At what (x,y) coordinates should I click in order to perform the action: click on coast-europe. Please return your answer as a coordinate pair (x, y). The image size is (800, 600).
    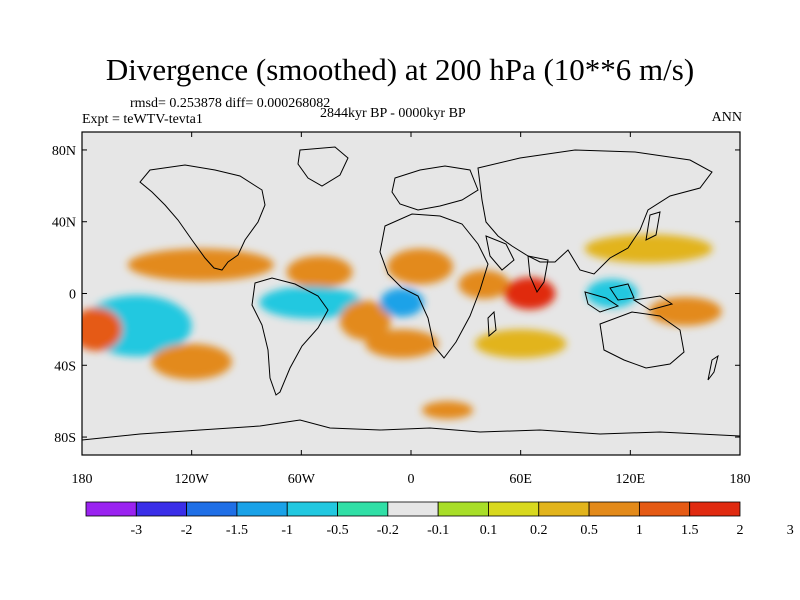
    Looking at the image, I should click on (435, 188).